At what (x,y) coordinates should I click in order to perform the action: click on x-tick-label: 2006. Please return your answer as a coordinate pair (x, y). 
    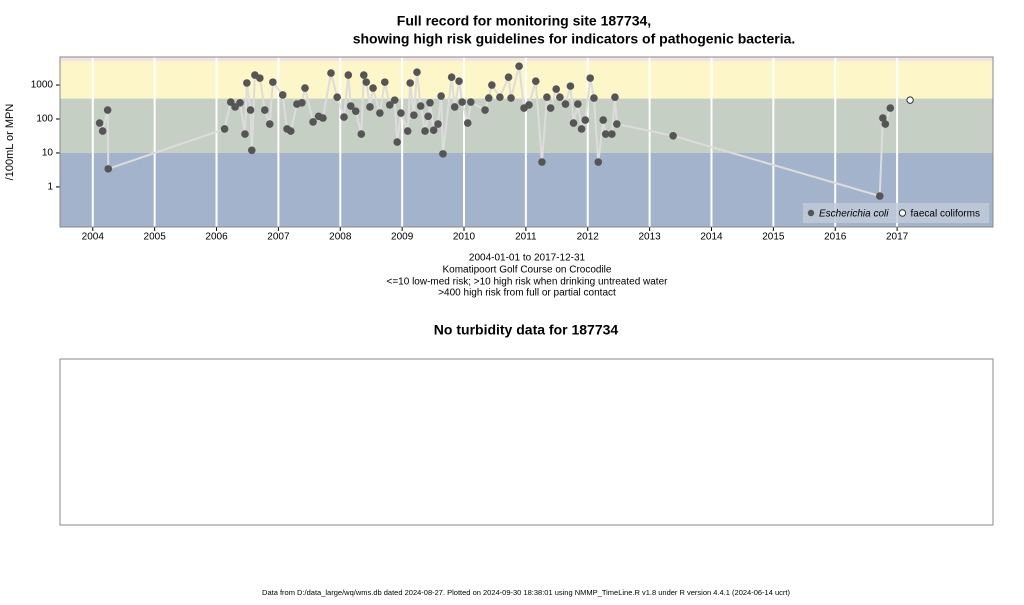
    Looking at the image, I should click on (216, 237).